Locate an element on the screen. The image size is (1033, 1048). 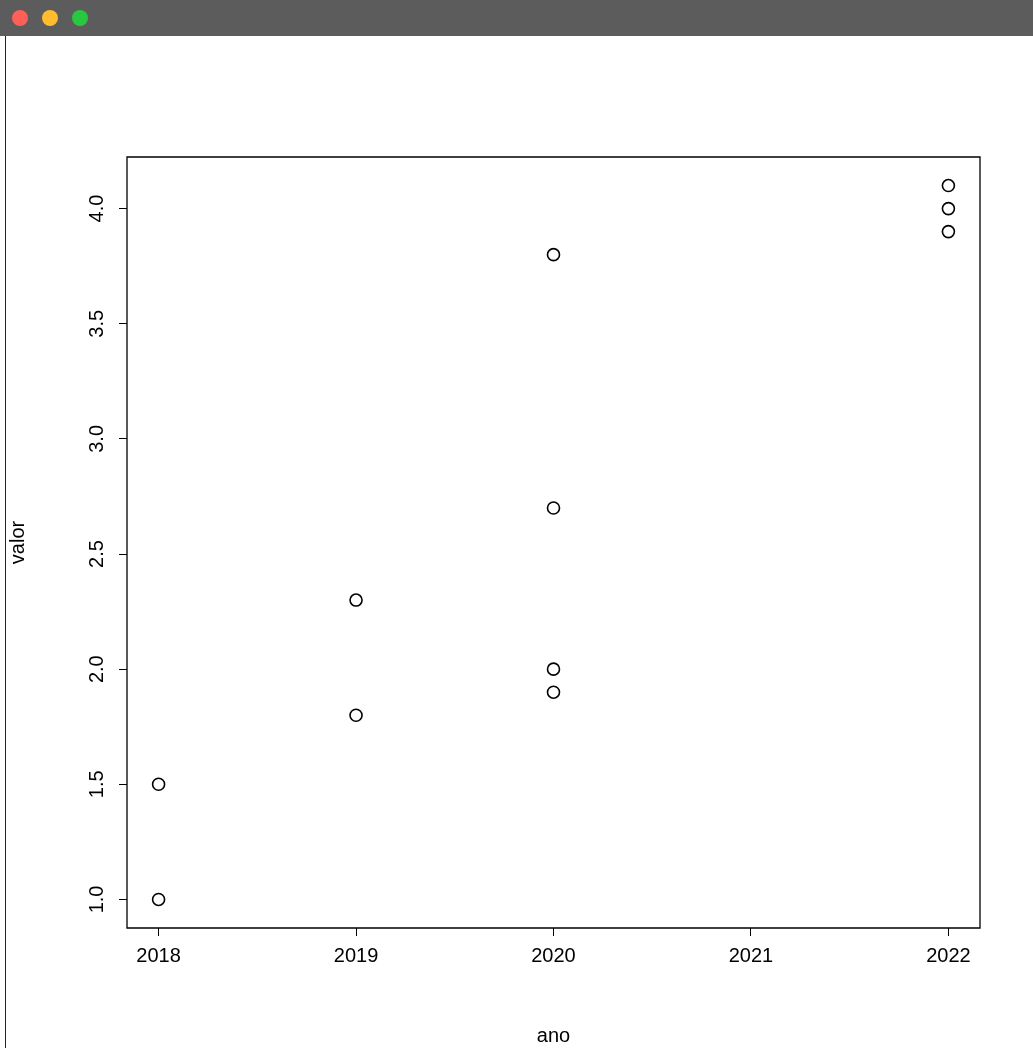
y-tick-label: 1.0 is located at coordinates (95, 899).